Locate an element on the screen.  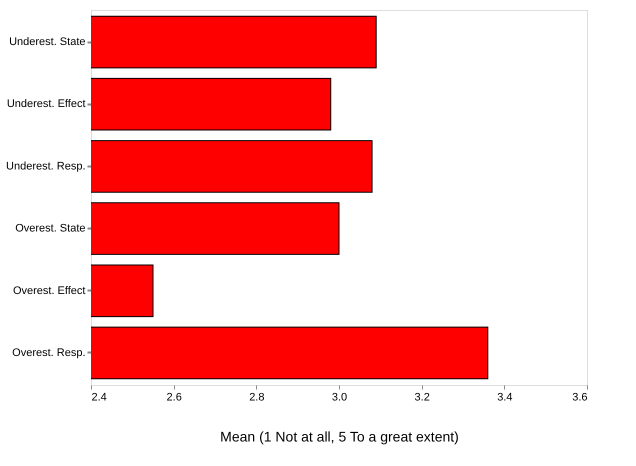
x-tick-label: 3.6 is located at coordinates (580, 398).